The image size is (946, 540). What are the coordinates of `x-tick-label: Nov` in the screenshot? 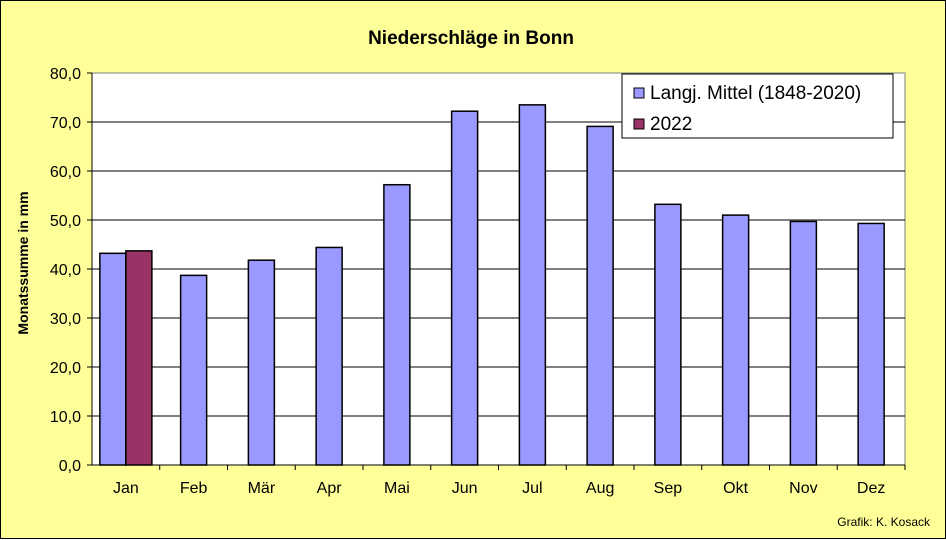 It's located at (803, 488).